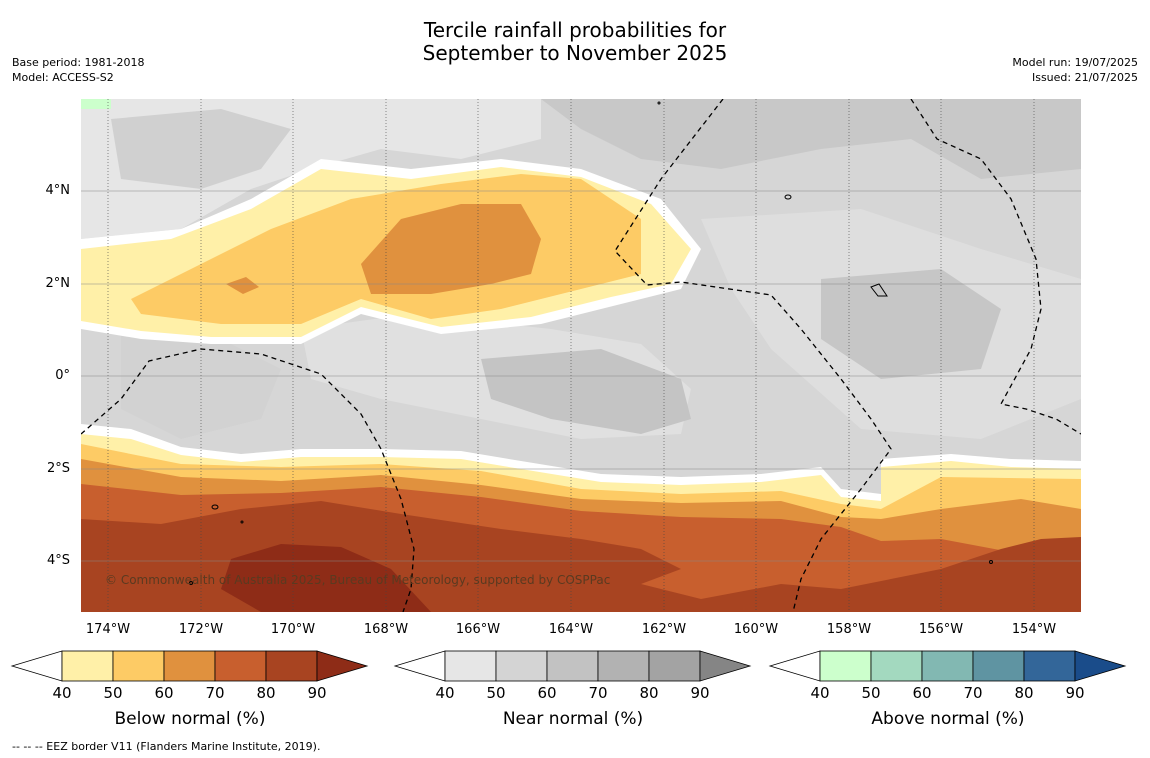 This screenshot has height=758, width=1150. What do you see at coordinates (62, 375) in the screenshot?
I see `lat-label-equator: 0°` at bounding box center [62, 375].